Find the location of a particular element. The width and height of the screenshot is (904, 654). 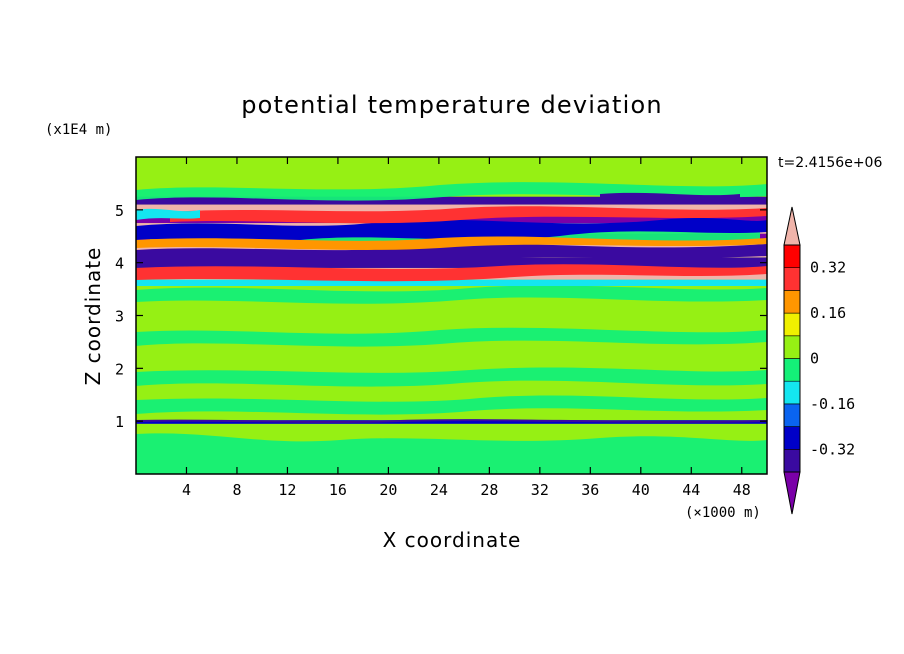

x-tick-label: 48 is located at coordinates (742, 490).